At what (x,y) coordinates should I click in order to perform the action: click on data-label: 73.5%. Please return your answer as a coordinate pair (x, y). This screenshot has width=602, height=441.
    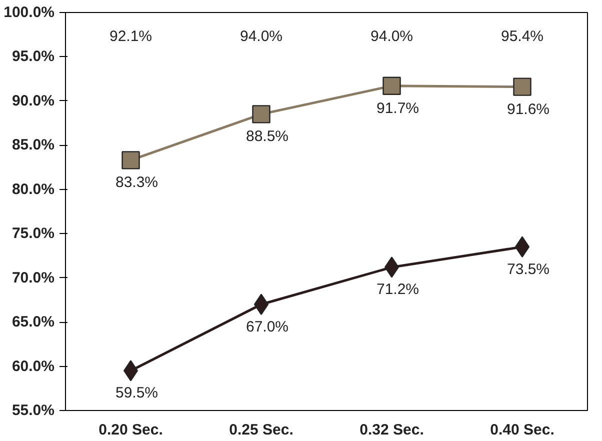
    Looking at the image, I should click on (528, 269).